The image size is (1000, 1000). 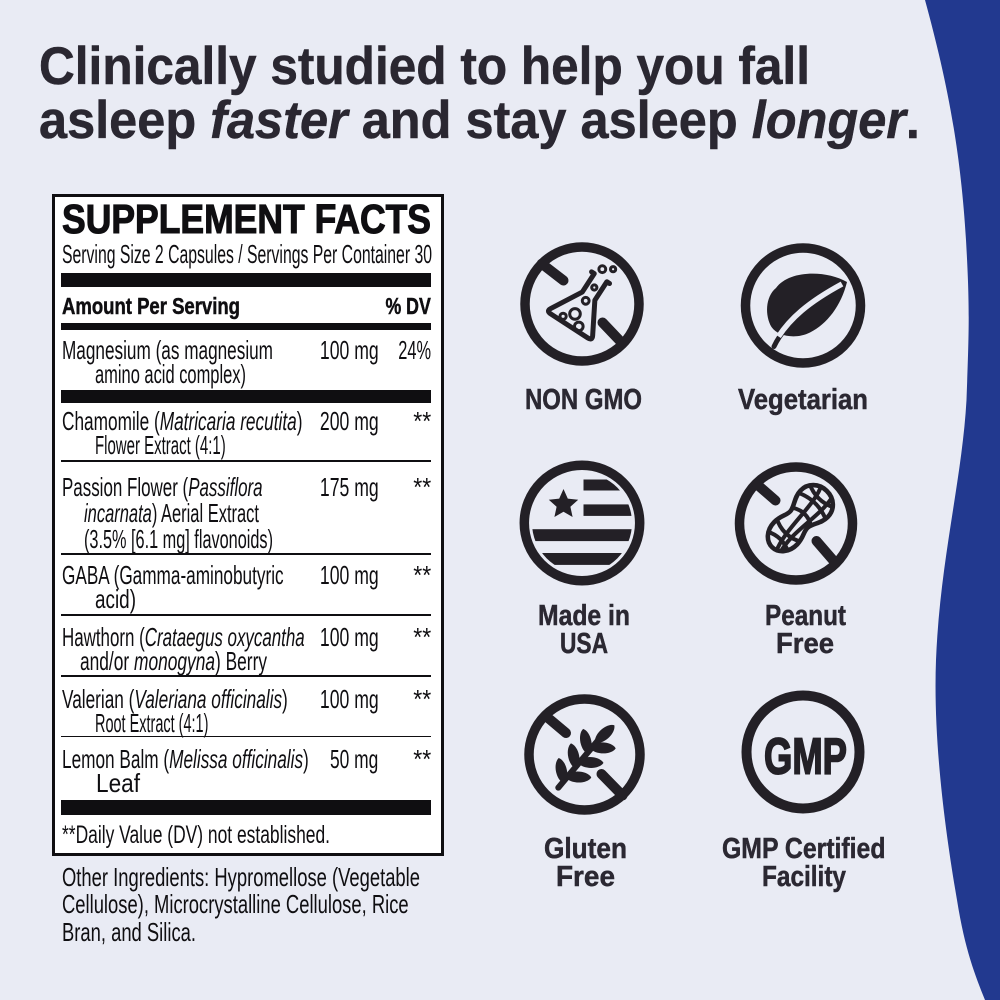 I want to click on svg-text: GMP, so click(x=805, y=756).